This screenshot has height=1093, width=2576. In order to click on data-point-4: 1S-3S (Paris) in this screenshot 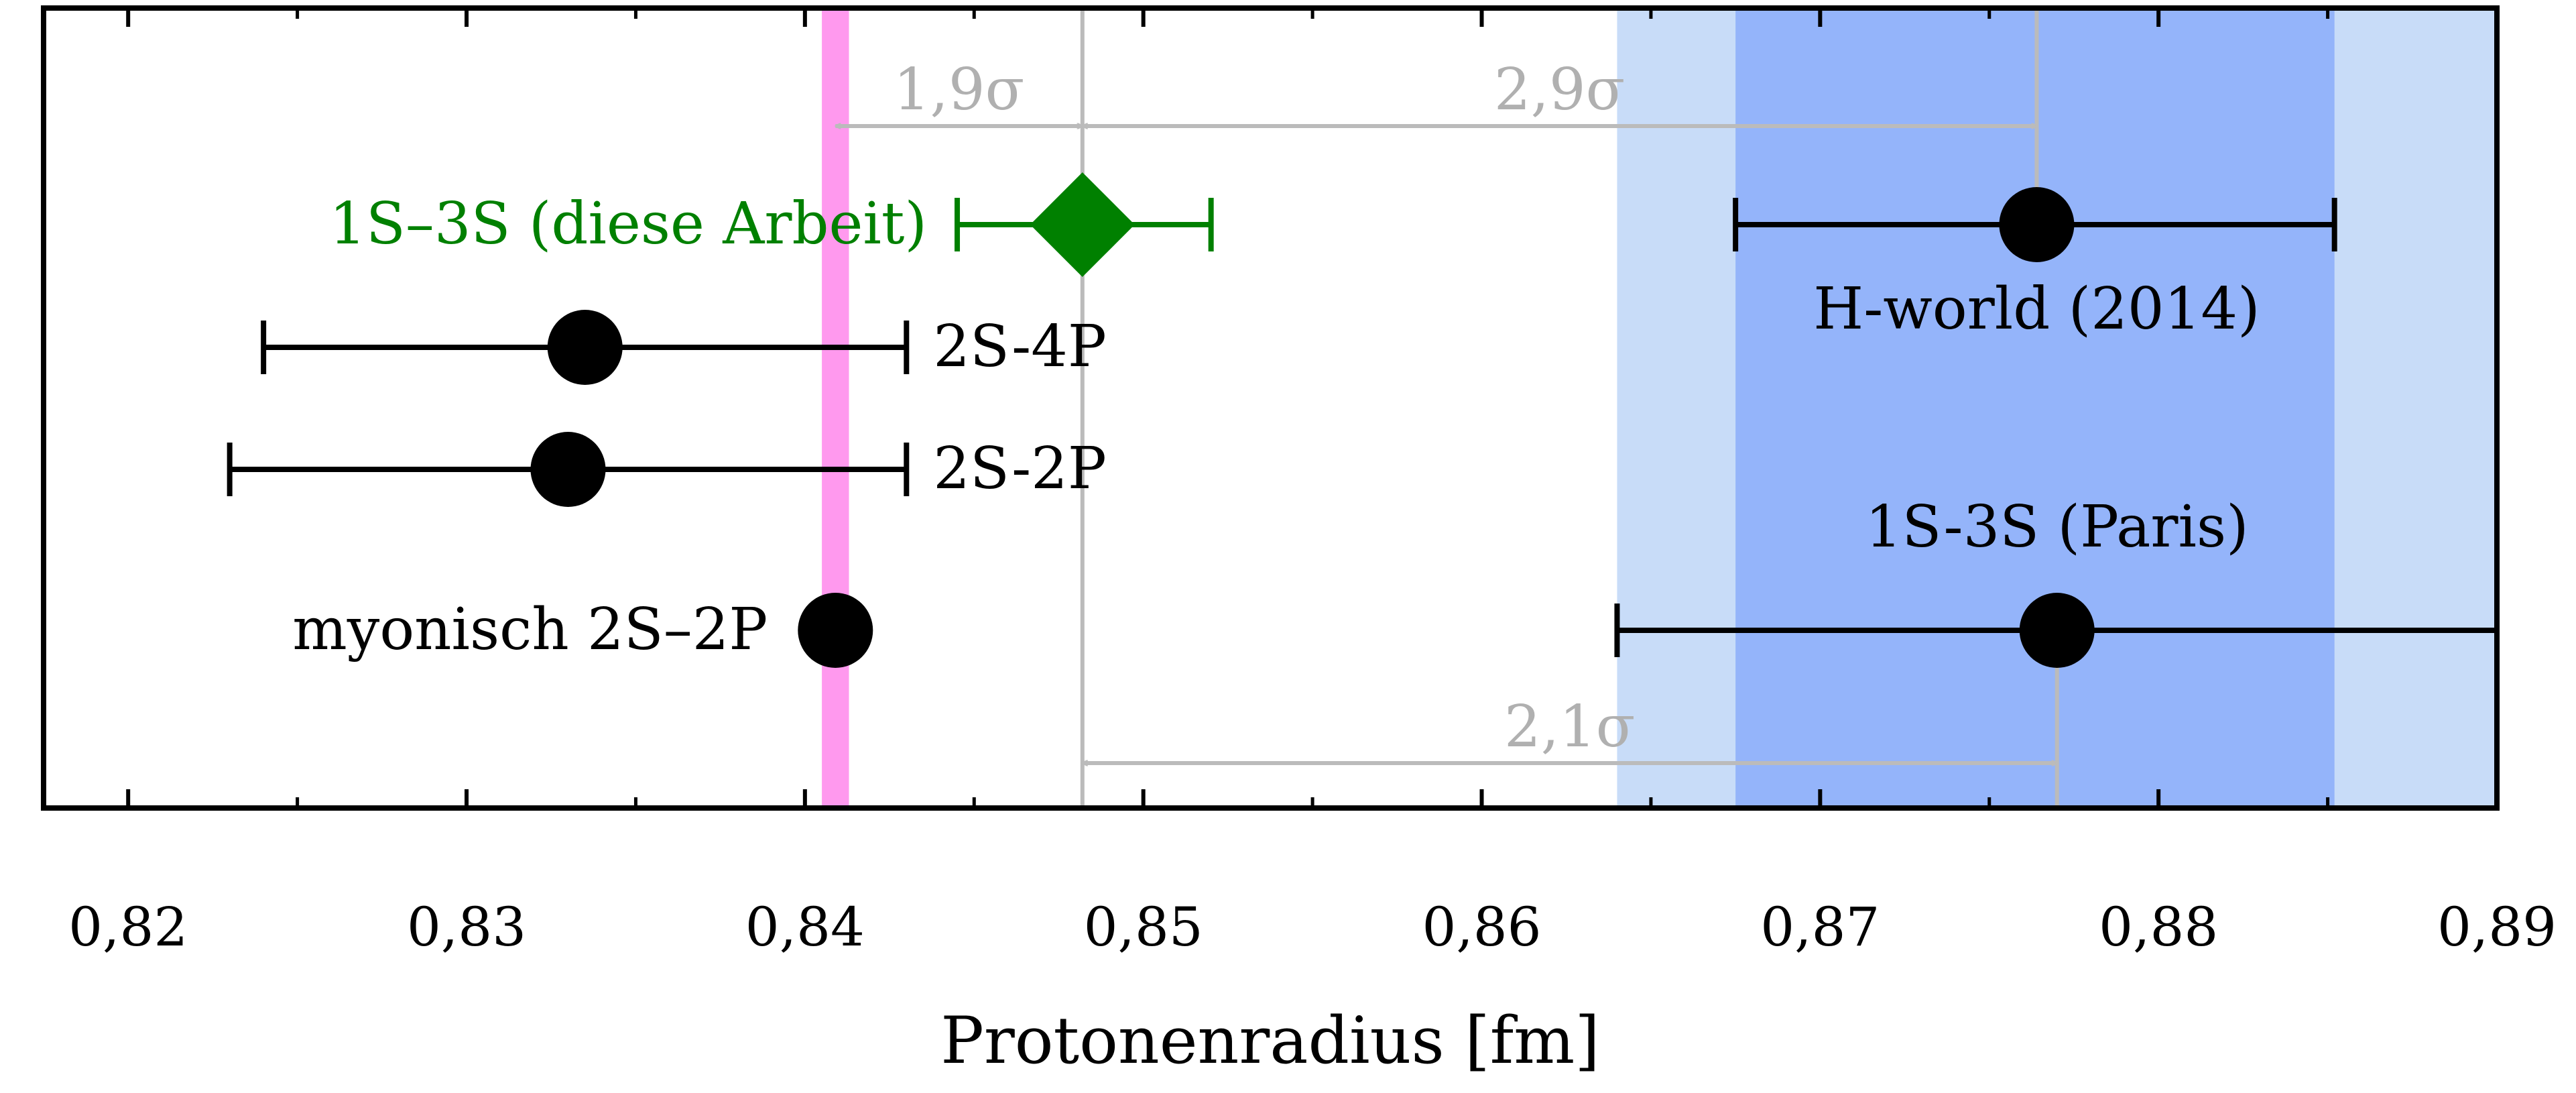, I will do `click(2057, 581)`.